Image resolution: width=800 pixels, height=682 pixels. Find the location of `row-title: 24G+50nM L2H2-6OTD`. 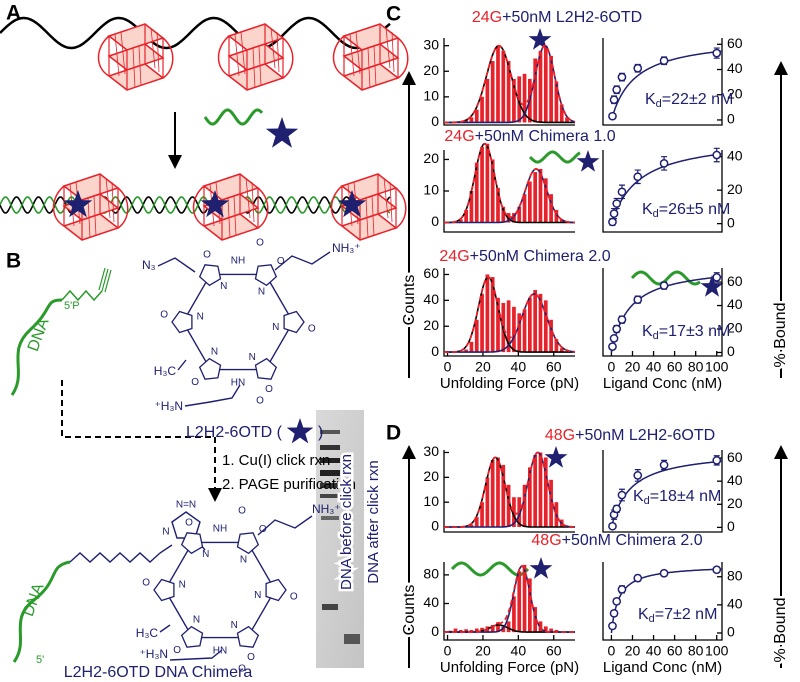

row-title: 24G+50nM L2H2-6OTD is located at coordinates (557, 17).